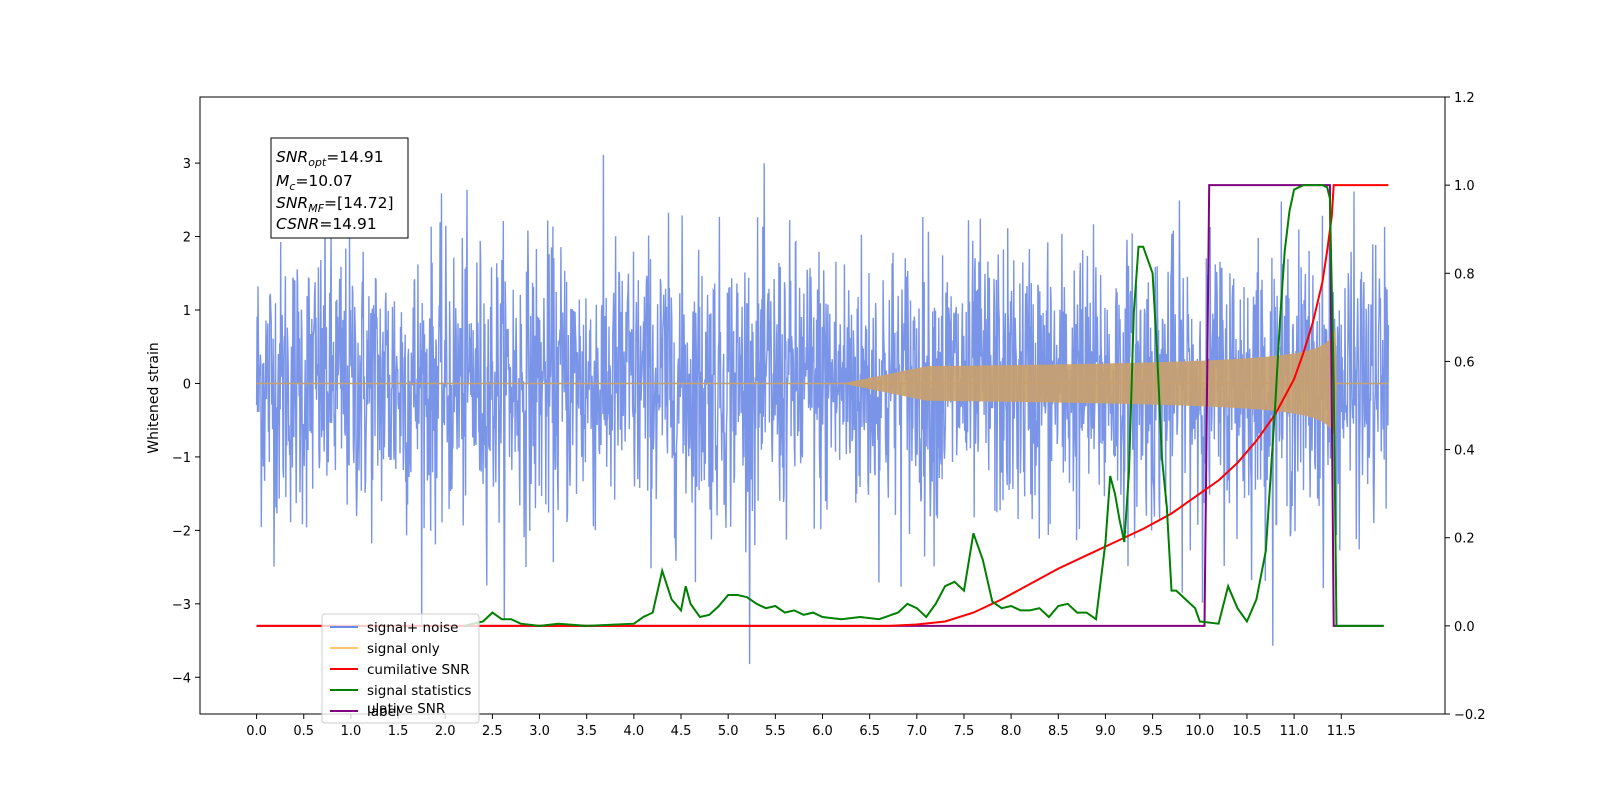 The width and height of the screenshot is (1600, 800). Describe the element at coordinates (1058, 731) in the screenshot. I see `x-tick-label: 8.5` at that location.